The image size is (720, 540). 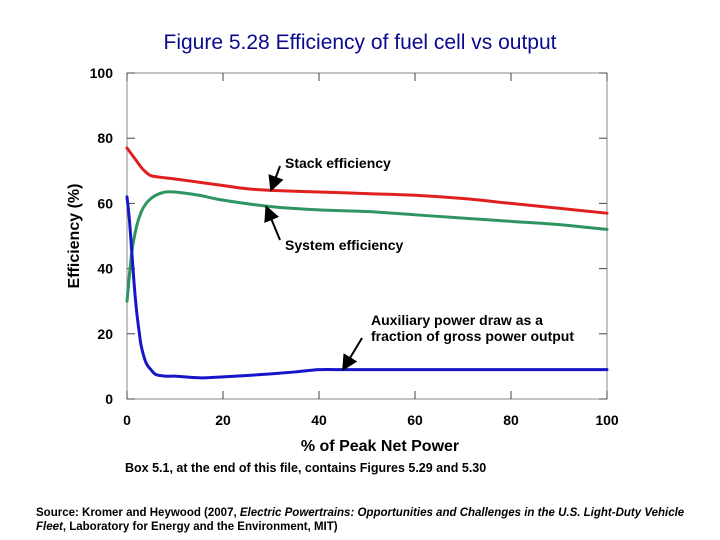 I want to click on x-tick-label: 20, so click(x=223, y=420).